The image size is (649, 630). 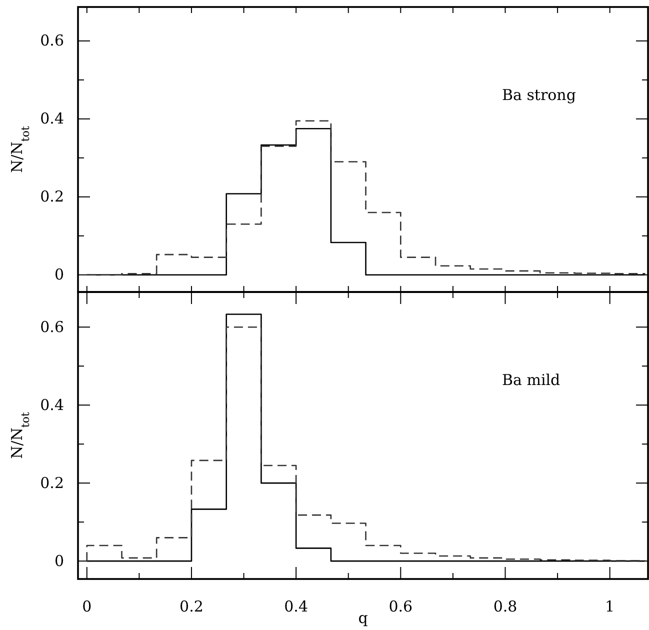 What do you see at coordinates (87, 607) in the screenshot?
I see `x-tick-label: 0` at bounding box center [87, 607].